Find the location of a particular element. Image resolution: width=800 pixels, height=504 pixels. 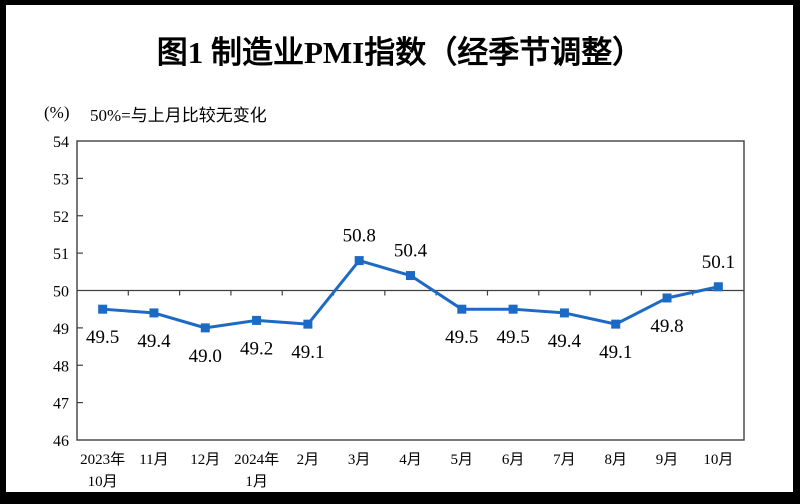

x-axis-category-label: 7月 is located at coordinates (564, 460).